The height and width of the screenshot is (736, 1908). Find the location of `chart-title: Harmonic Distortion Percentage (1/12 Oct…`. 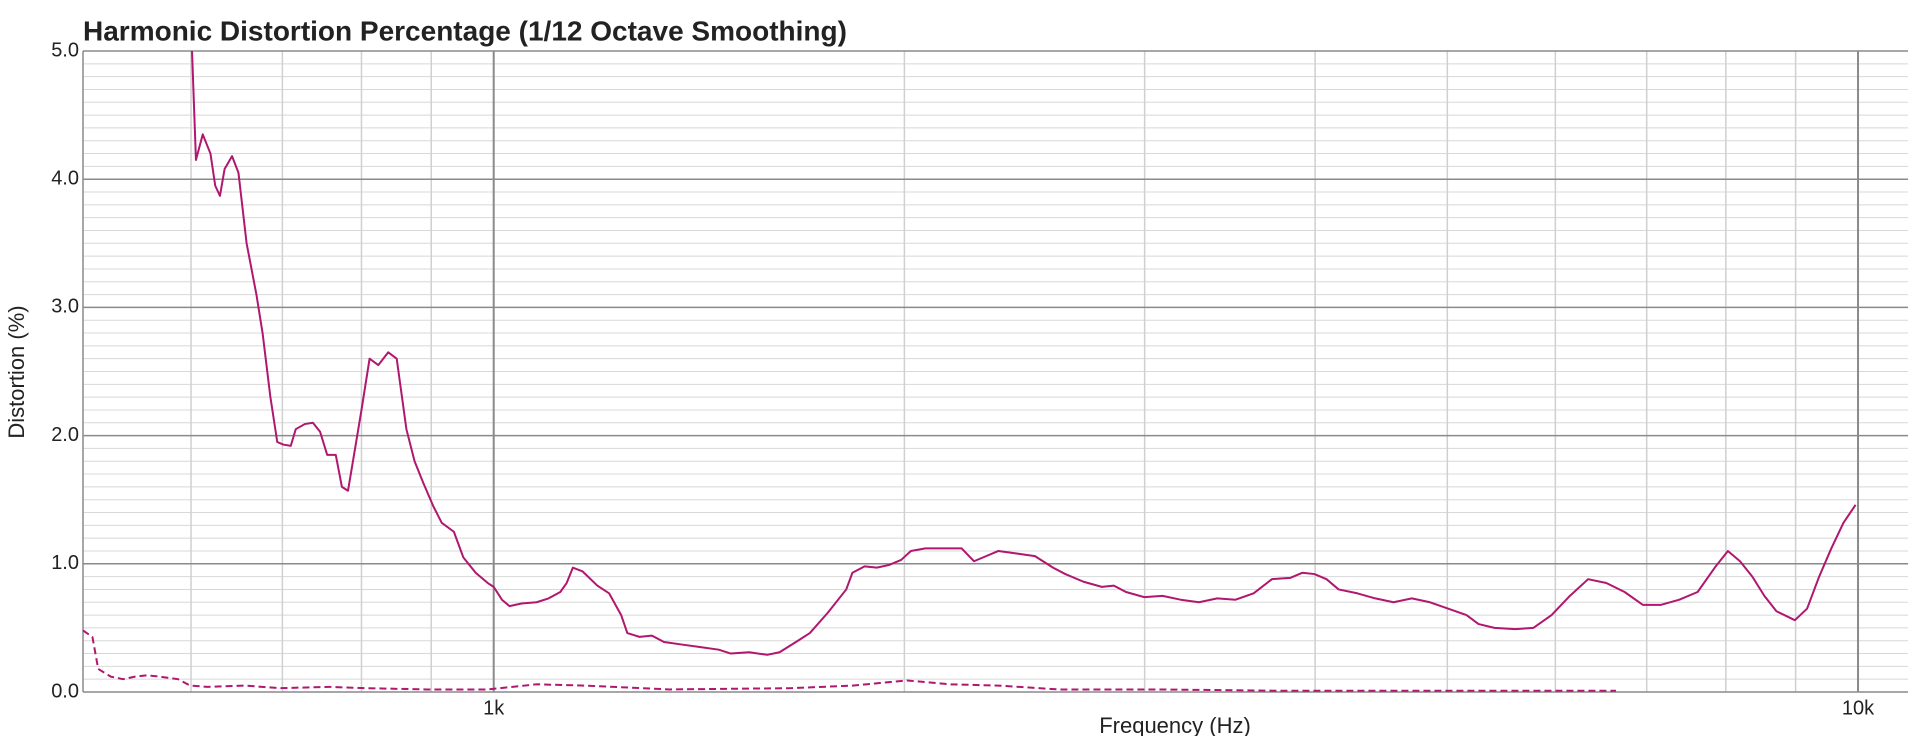

chart-title: Harmonic Distortion Percentage (1/12 Oct… is located at coordinates (465, 30).